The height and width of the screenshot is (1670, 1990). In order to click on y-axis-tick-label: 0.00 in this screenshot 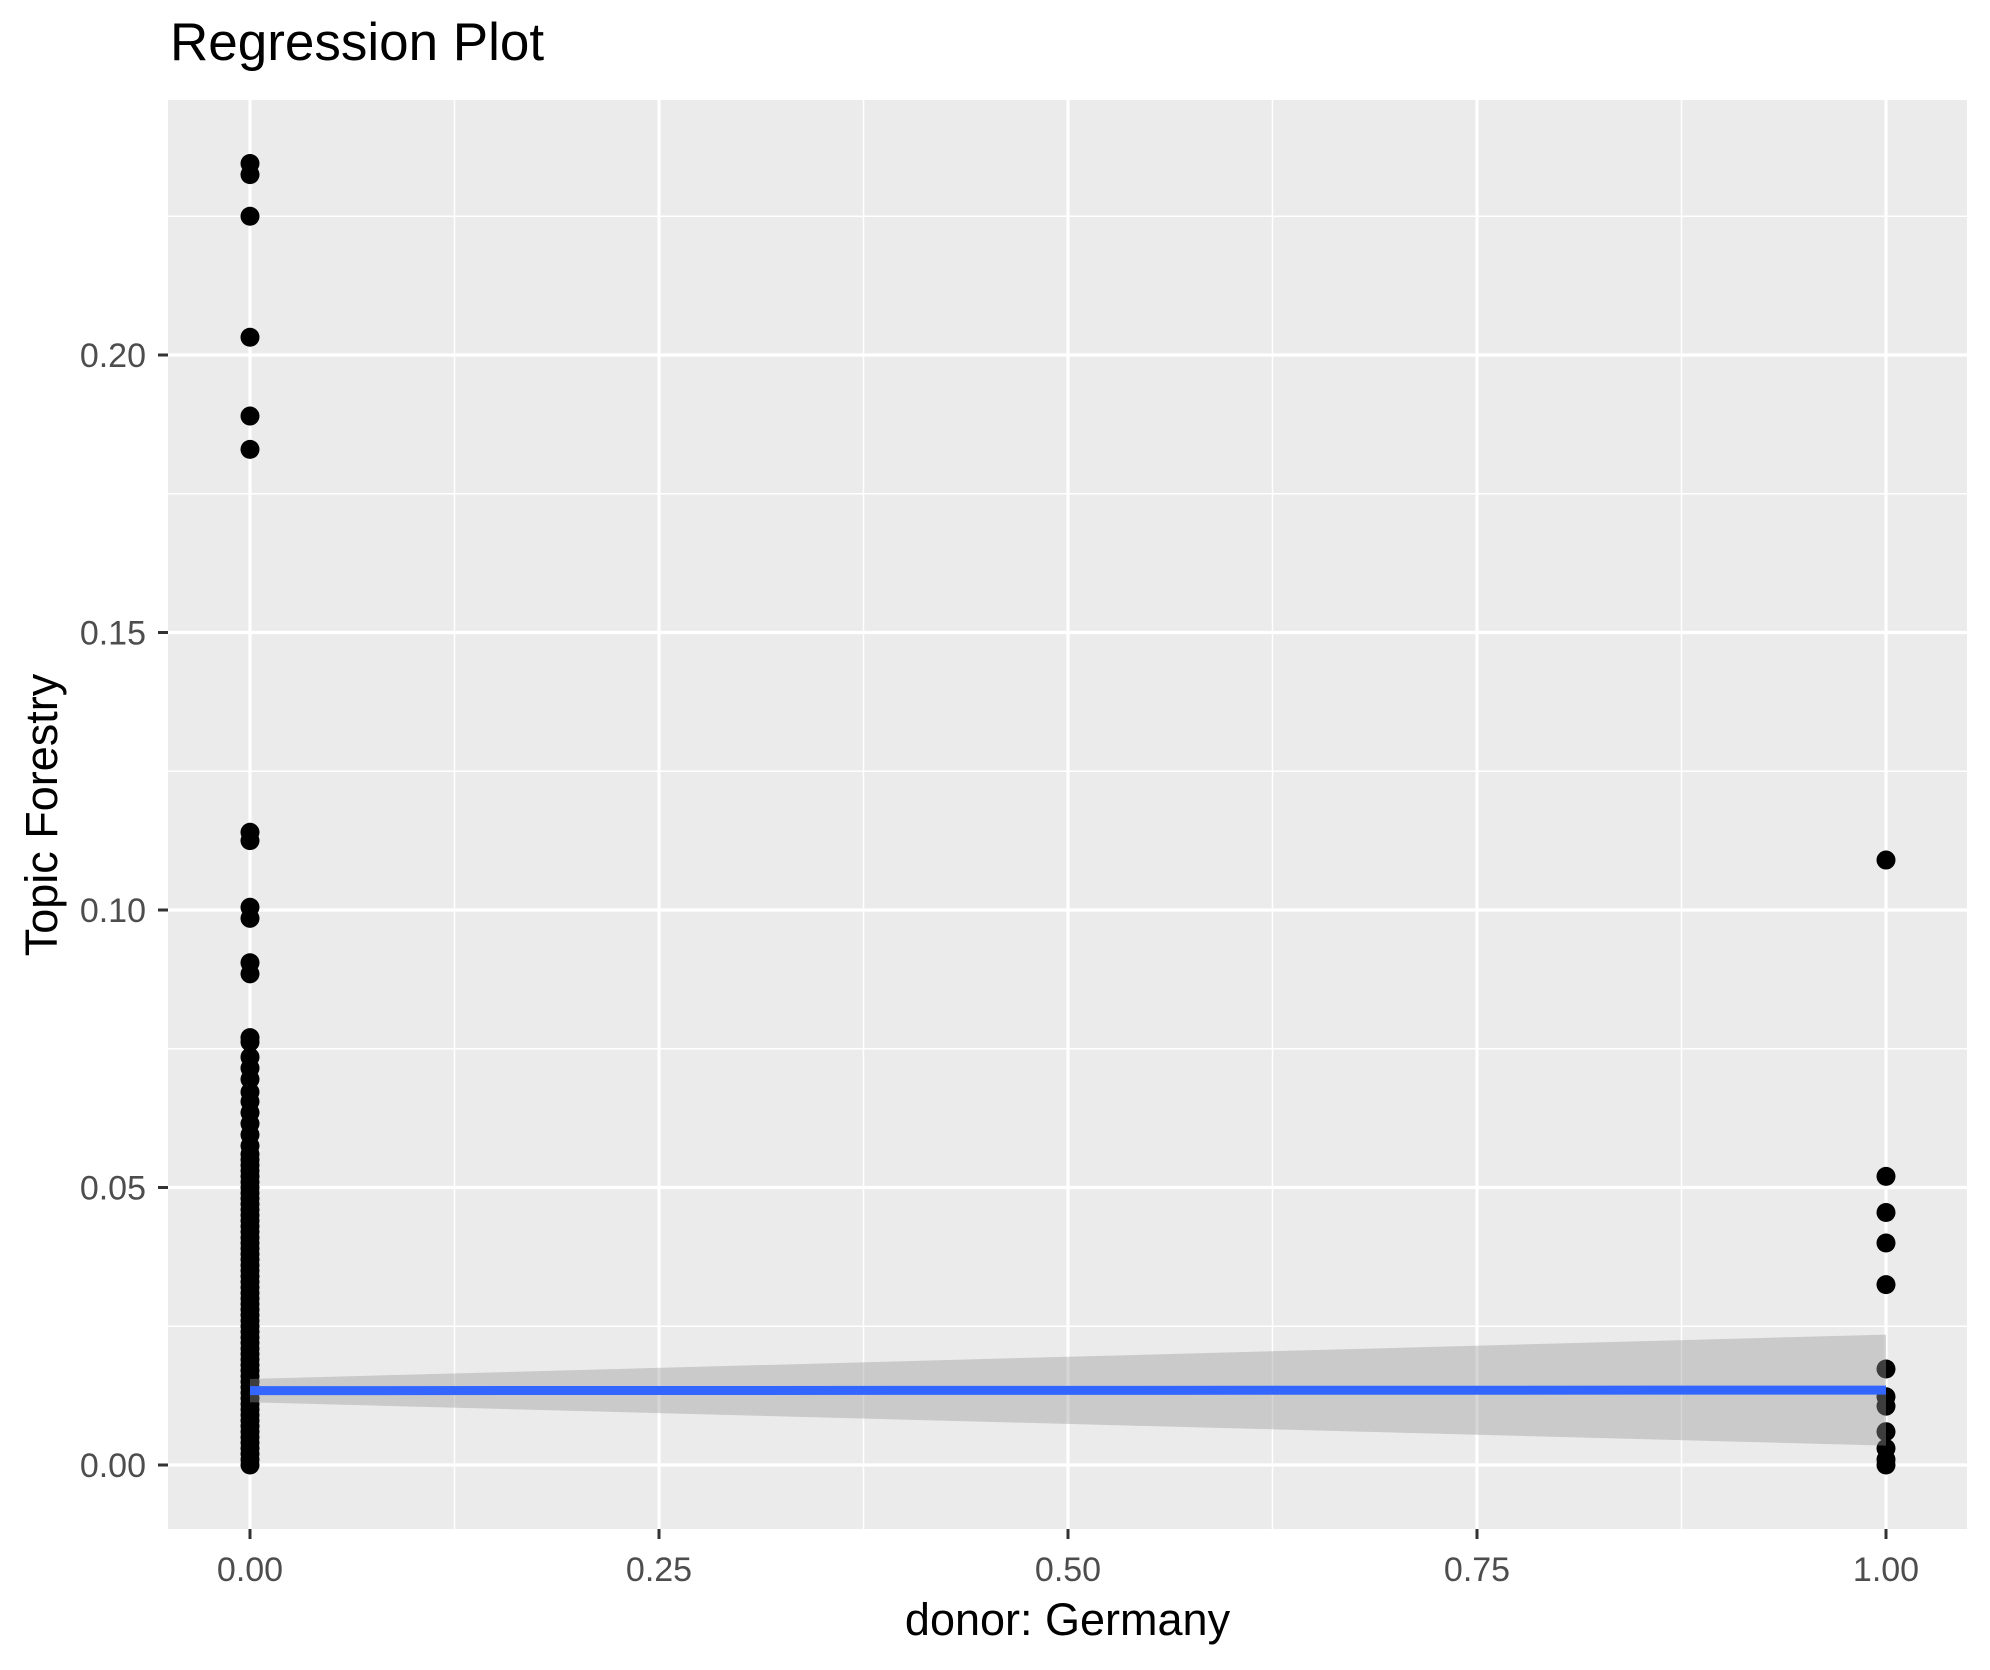, I will do `click(113, 1466)`.